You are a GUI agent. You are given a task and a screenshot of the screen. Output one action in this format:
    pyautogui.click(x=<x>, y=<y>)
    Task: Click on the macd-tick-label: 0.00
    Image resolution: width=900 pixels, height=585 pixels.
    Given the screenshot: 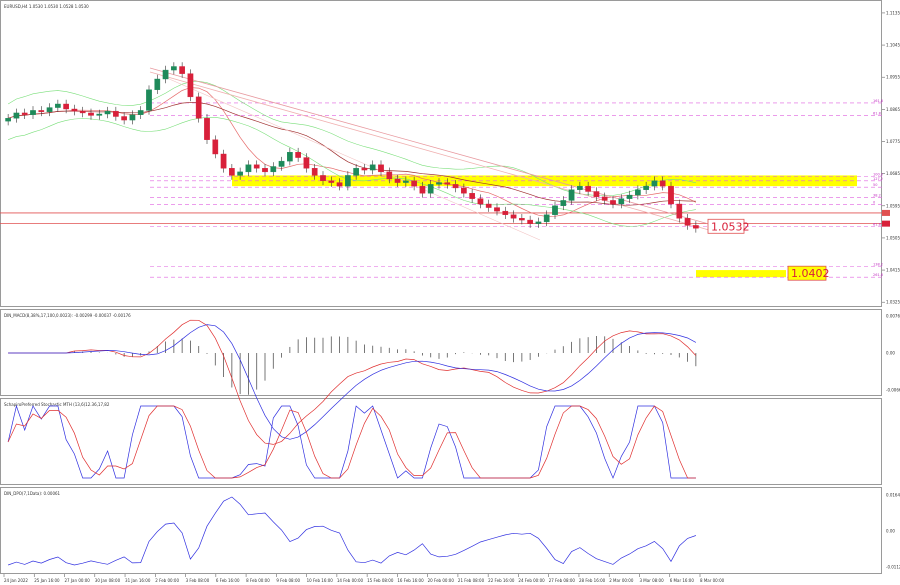 What is the action you would take?
    pyautogui.click(x=890, y=353)
    